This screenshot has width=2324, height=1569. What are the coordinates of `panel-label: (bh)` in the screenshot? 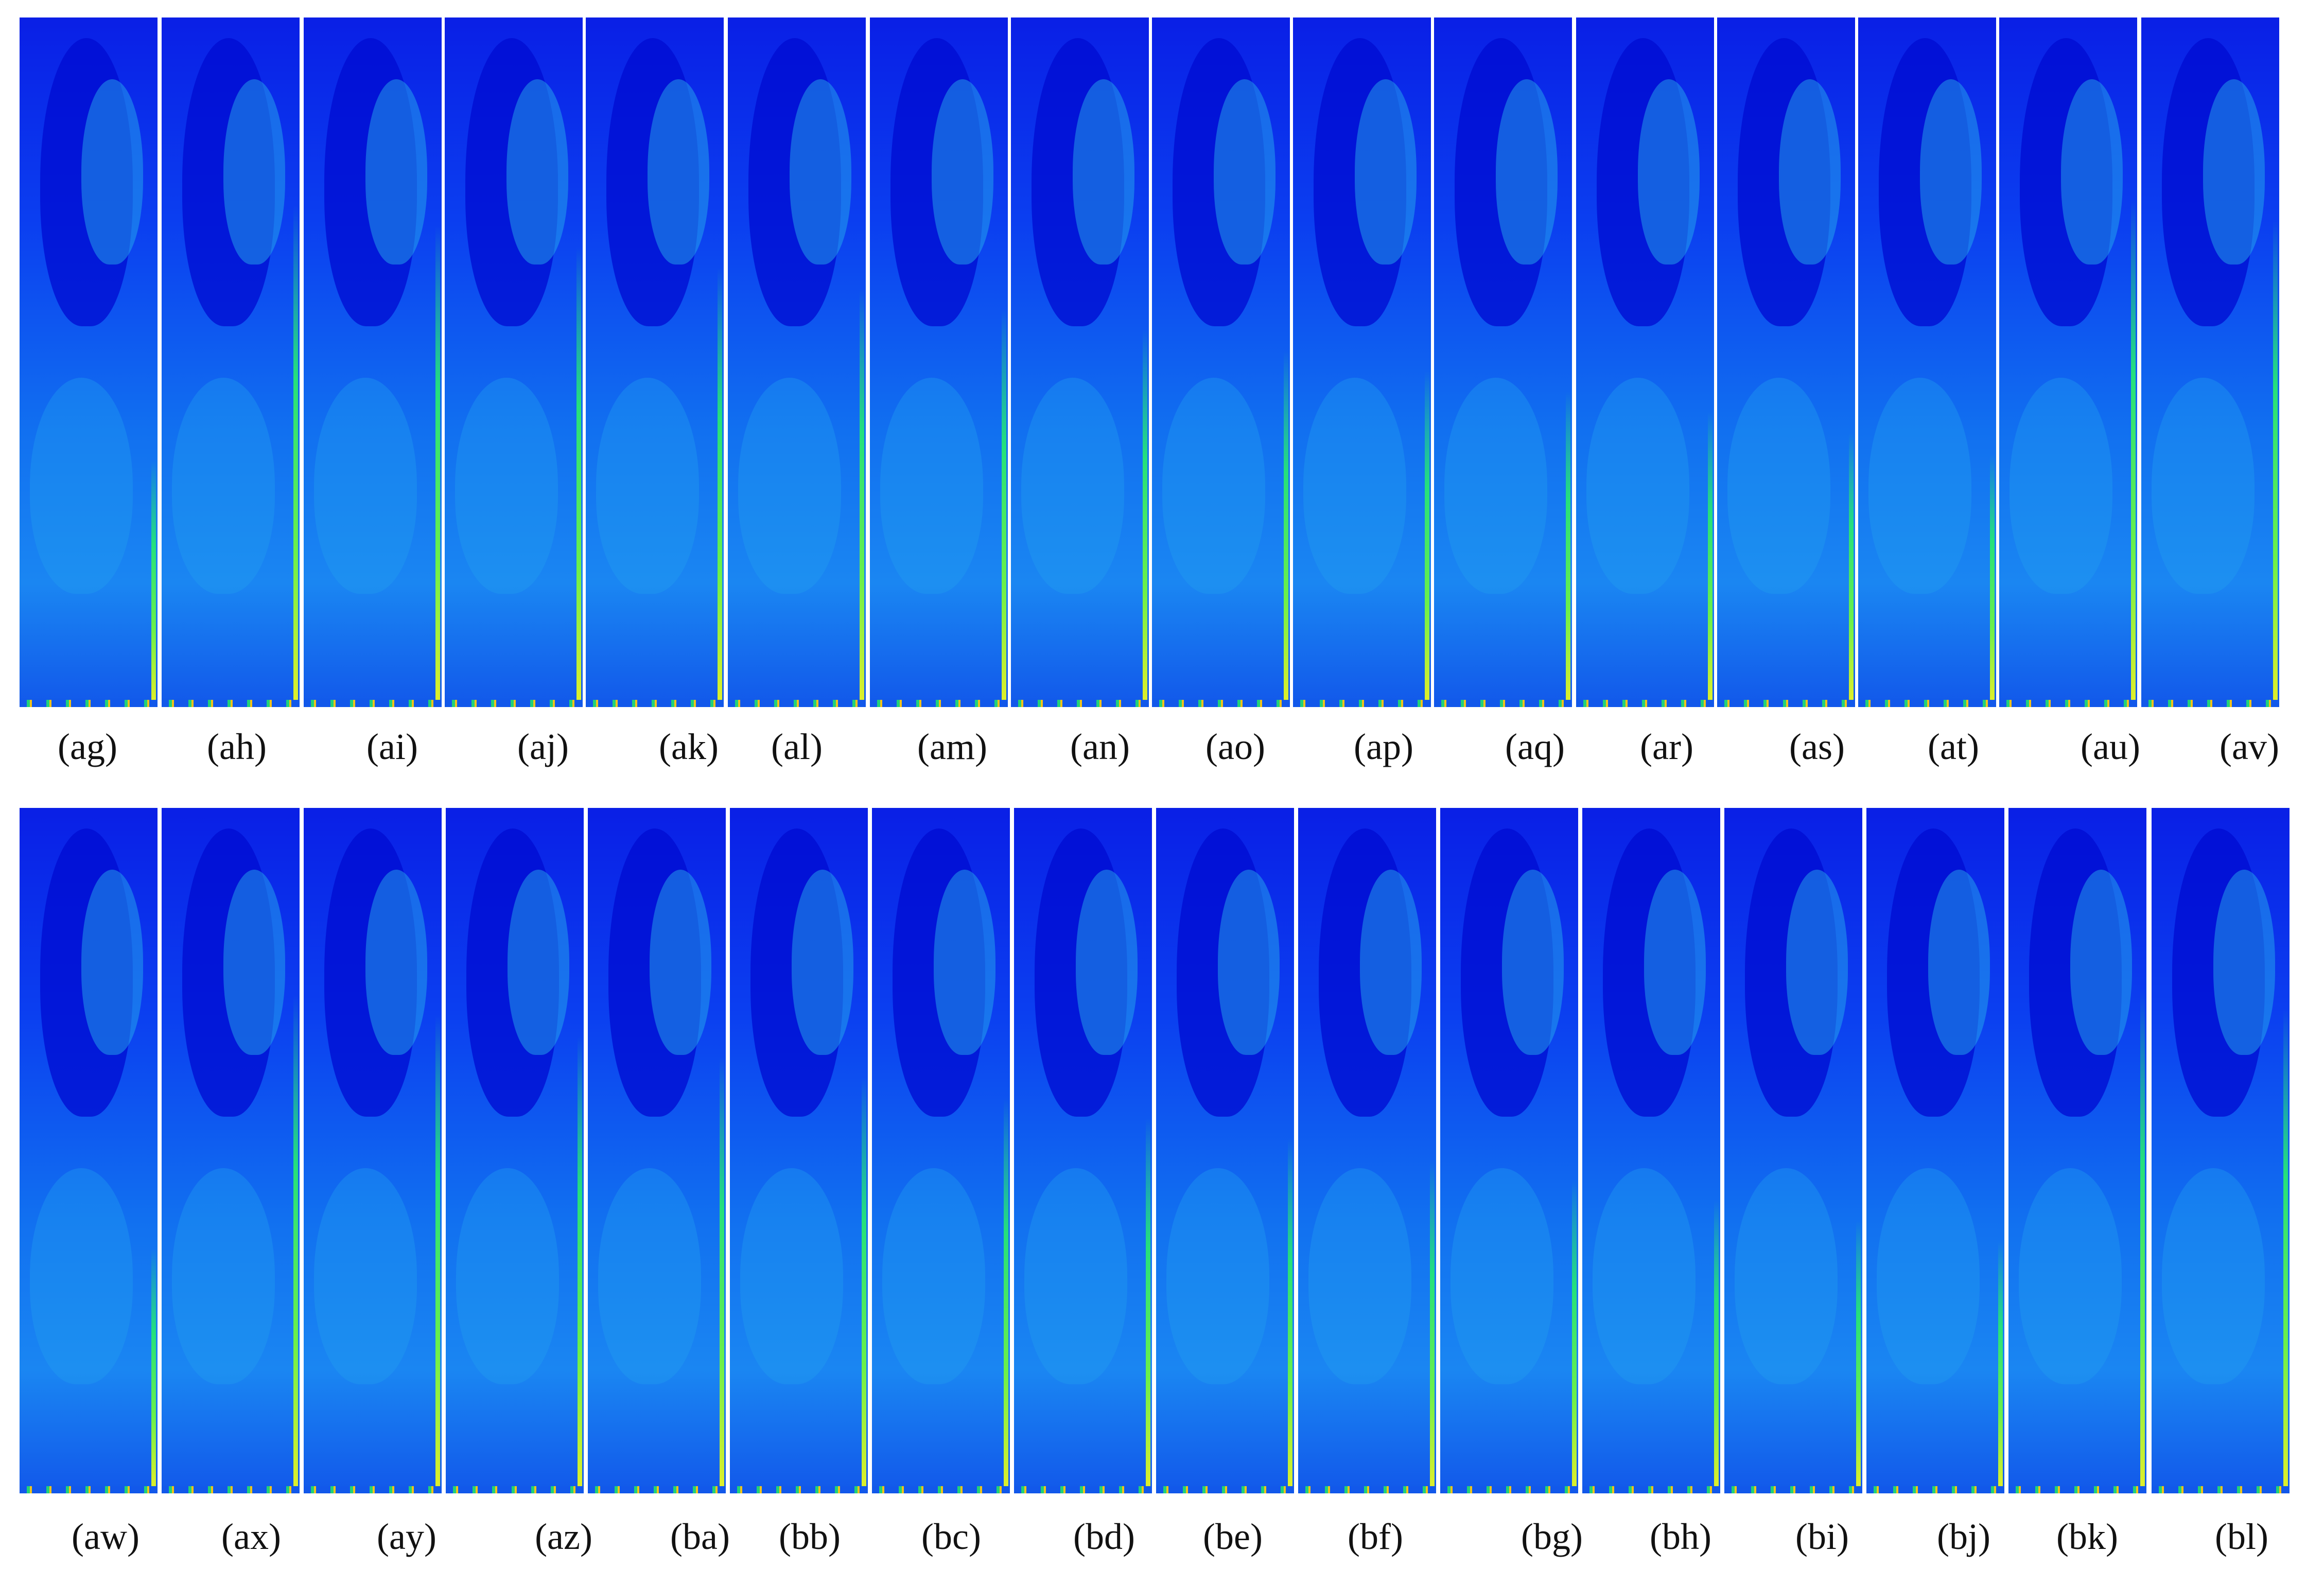 It's located at (1681, 1537).